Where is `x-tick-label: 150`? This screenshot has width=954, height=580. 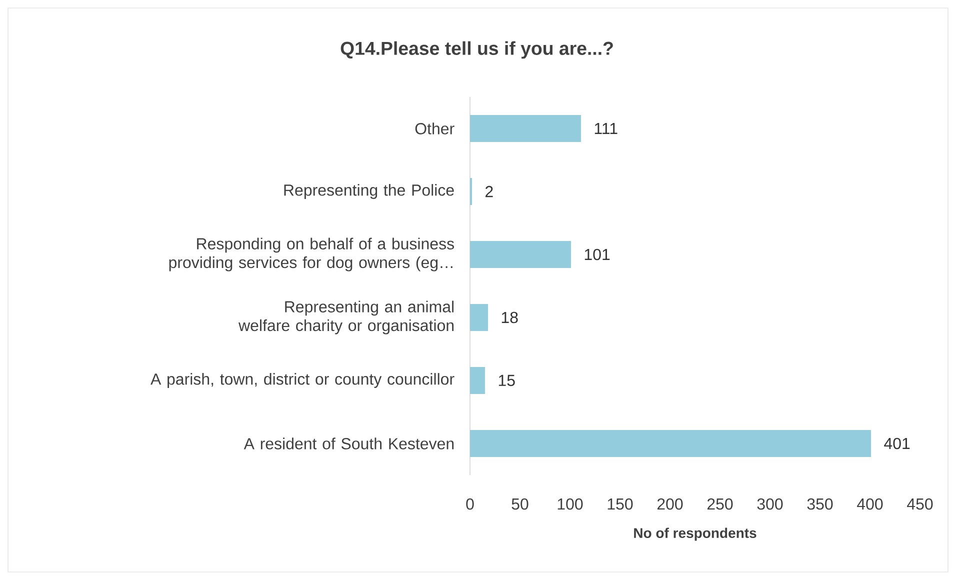 x-tick-label: 150 is located at coordinates (620, 504).